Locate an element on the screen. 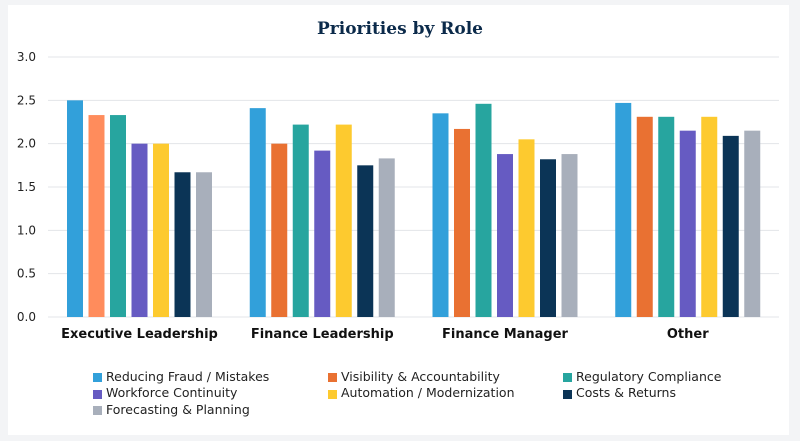  y-tick-label: 3.0 is located at coordinates (26, 57).